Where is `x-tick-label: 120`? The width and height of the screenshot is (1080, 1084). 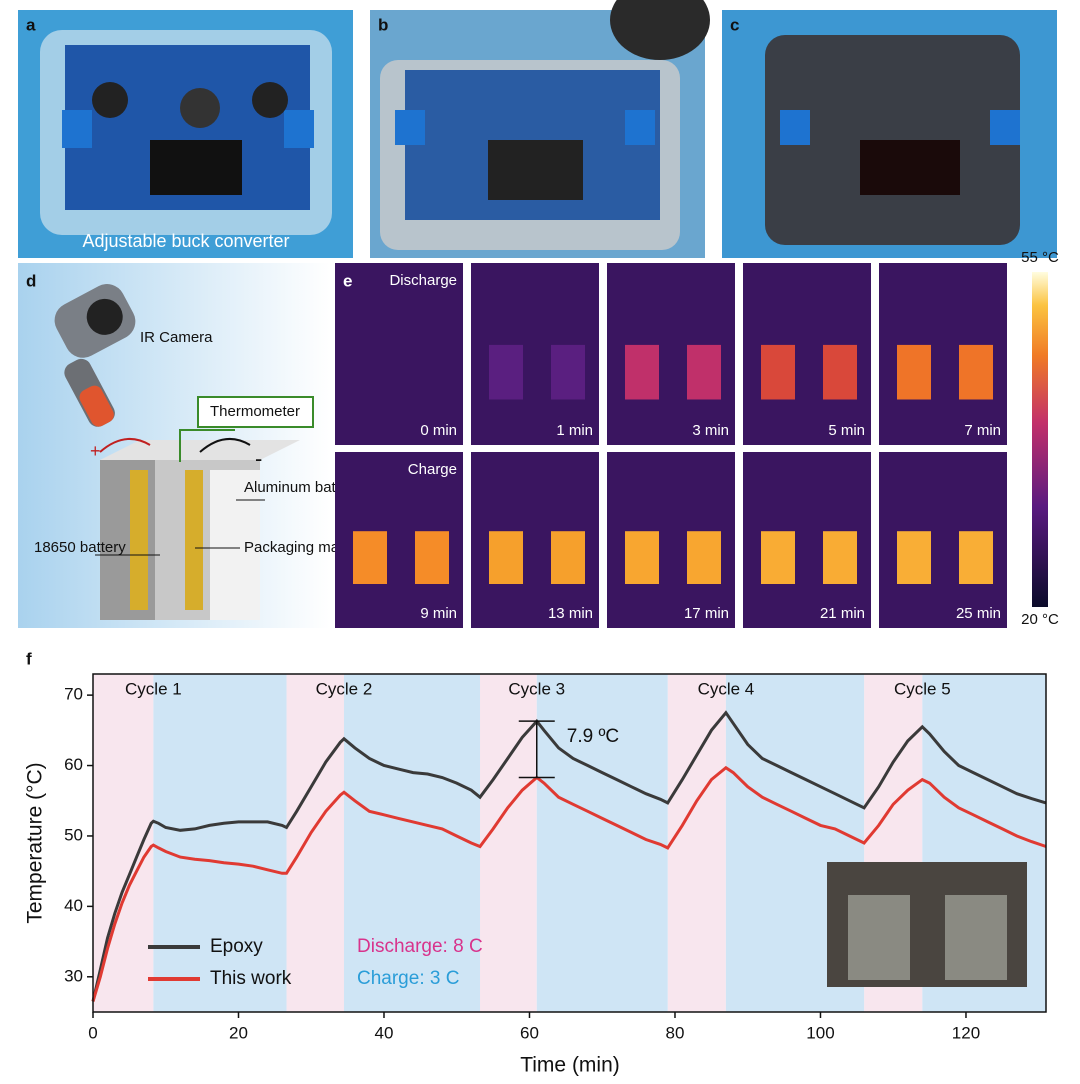 x-tick-label: 120 is located at coordinates (966, 1032).